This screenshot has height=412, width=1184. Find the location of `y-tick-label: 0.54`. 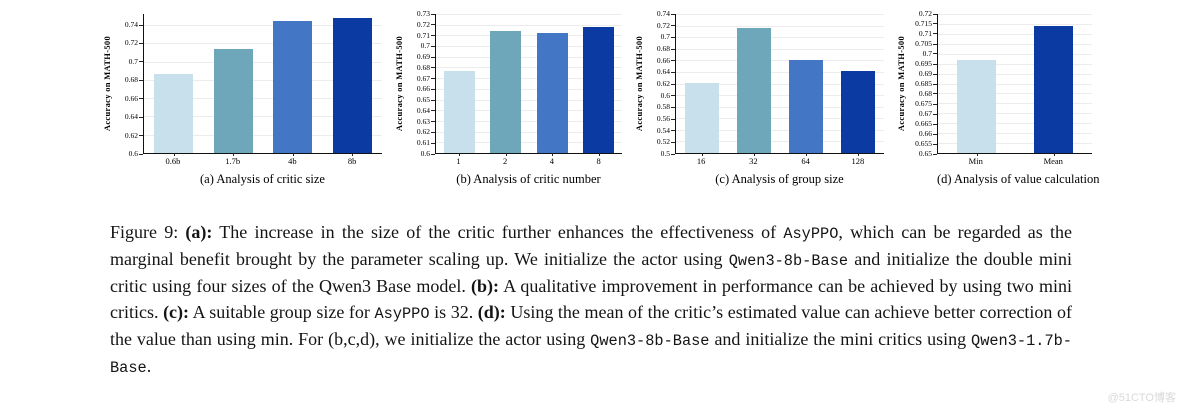

y-tick-label: 0.54 is located at coordinates (663, 130).